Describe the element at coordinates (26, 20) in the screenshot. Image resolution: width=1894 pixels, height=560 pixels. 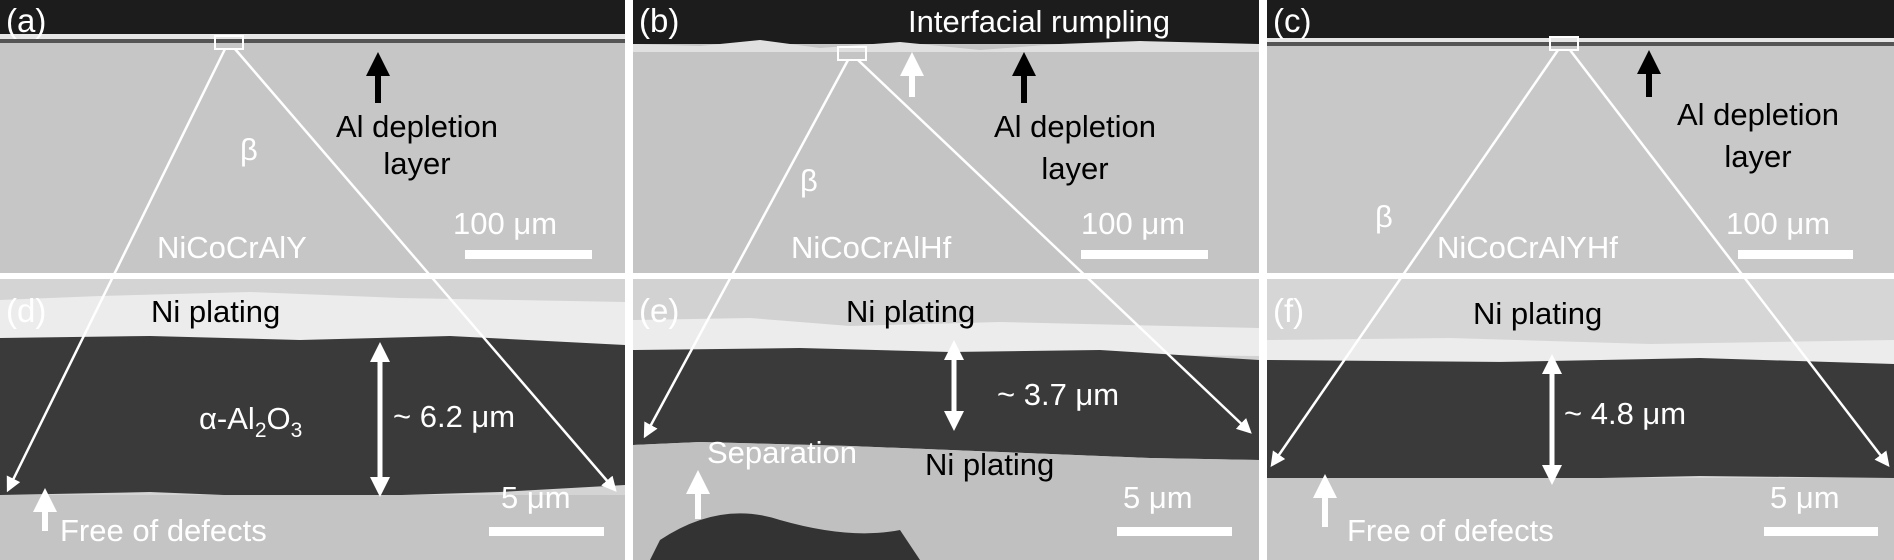
I see `panel-label: (a)` at that location.